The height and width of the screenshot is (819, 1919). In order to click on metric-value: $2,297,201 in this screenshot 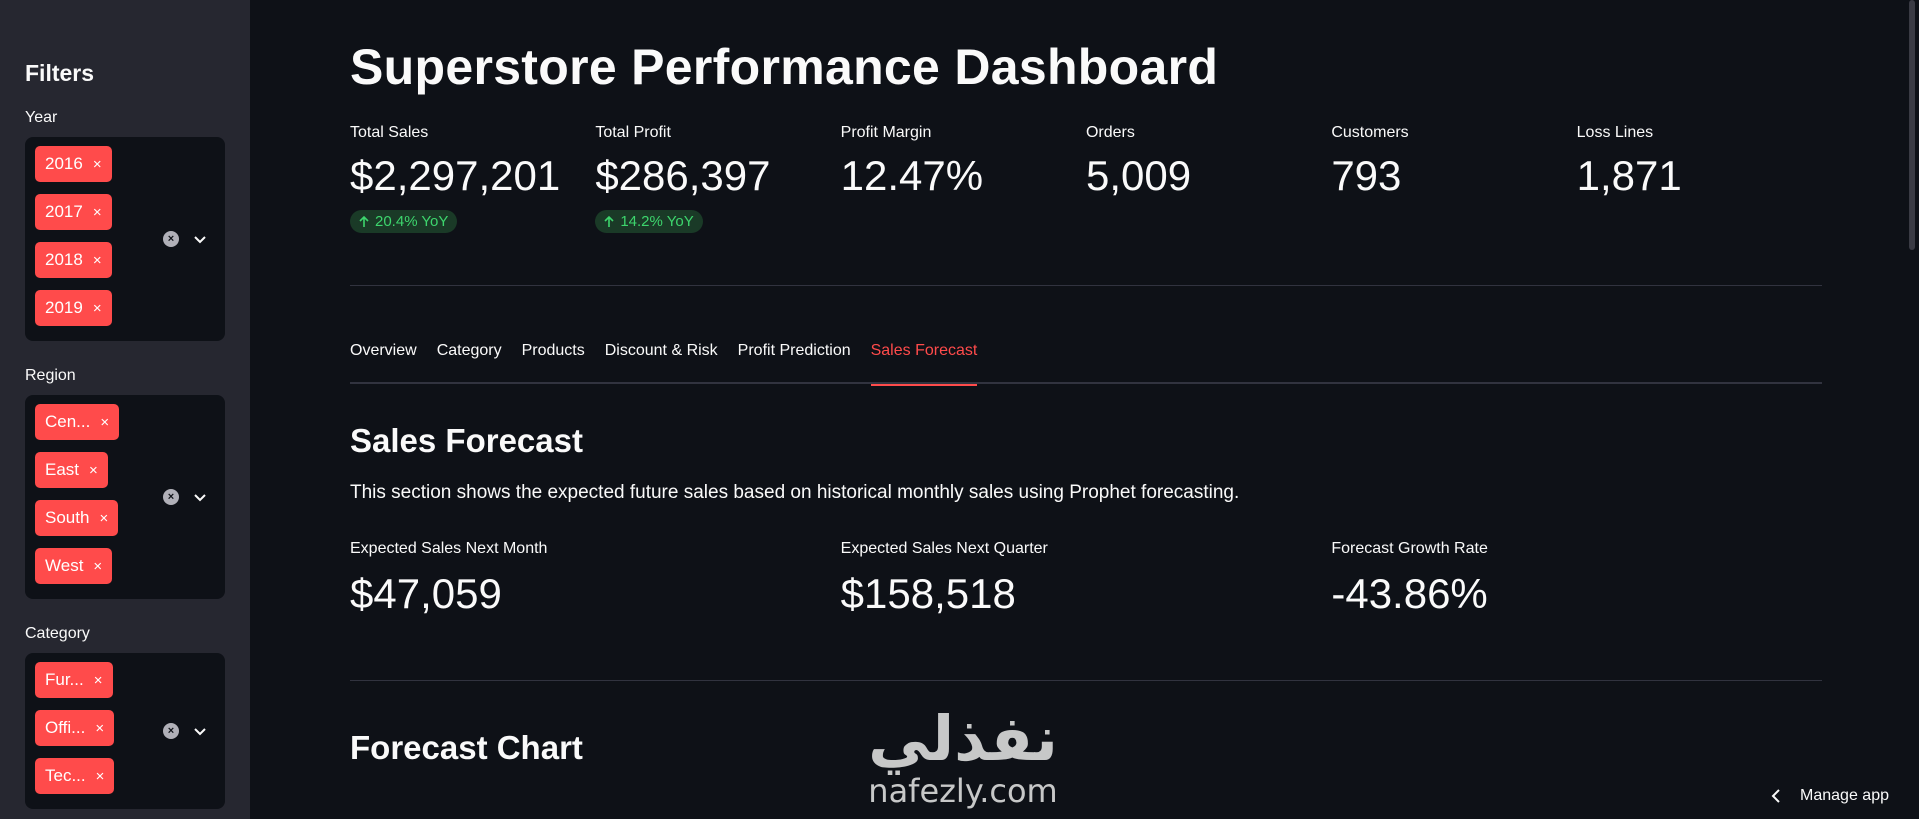, I will do `click(455, 175)`.